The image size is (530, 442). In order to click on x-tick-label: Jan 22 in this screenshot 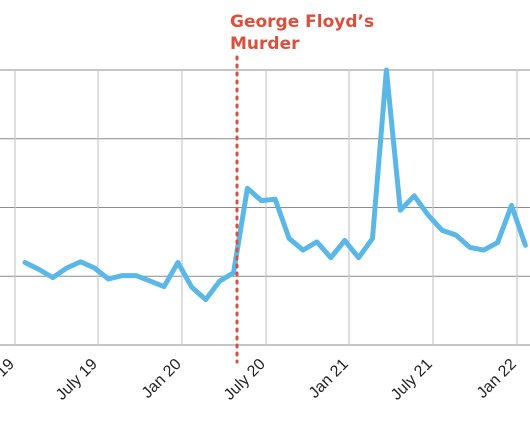, I will do `click(497, 379)`.